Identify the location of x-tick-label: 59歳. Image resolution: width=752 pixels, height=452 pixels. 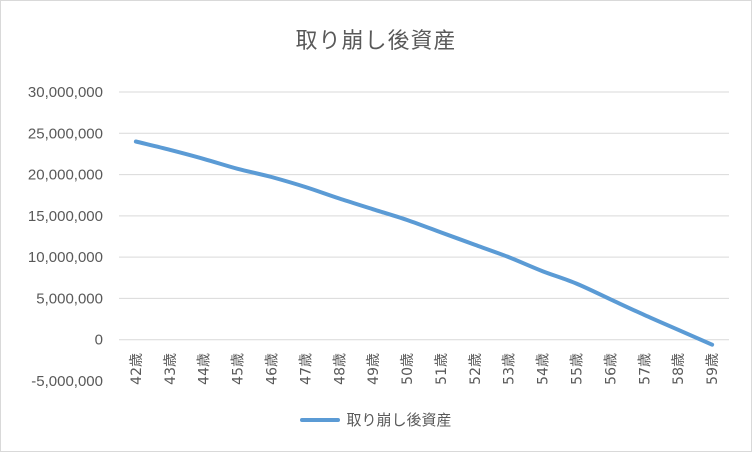
(713, 369).